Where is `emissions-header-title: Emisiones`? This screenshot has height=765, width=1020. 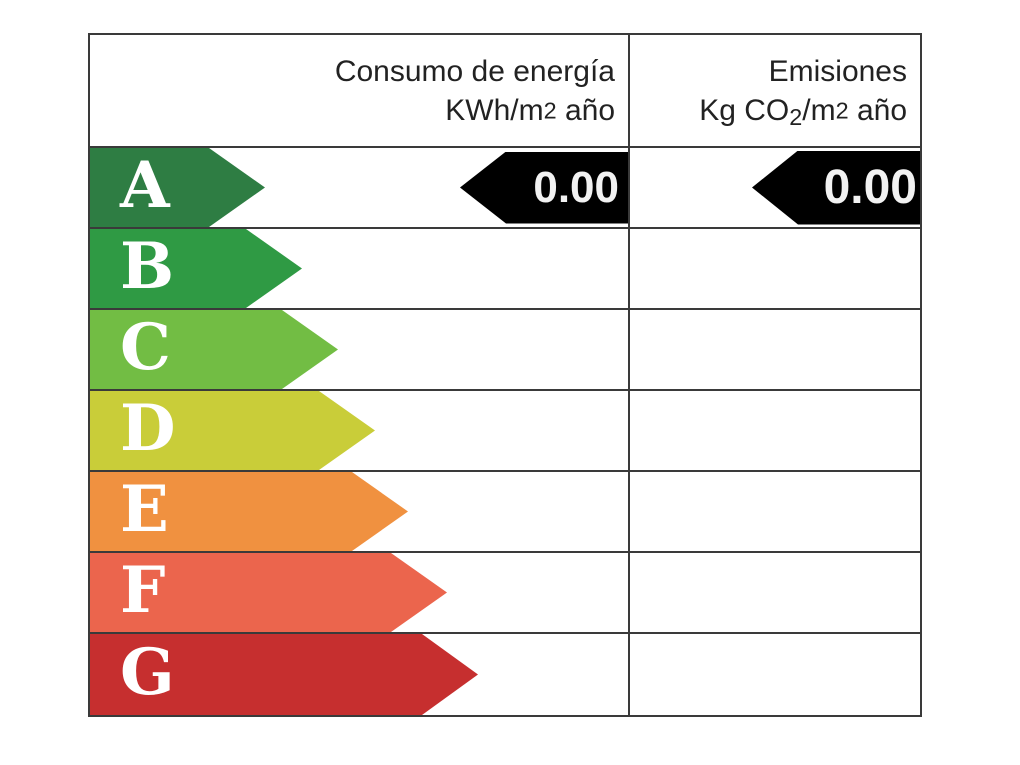
emissions-header-title: Emisiones is located at coordinates (837, 71).